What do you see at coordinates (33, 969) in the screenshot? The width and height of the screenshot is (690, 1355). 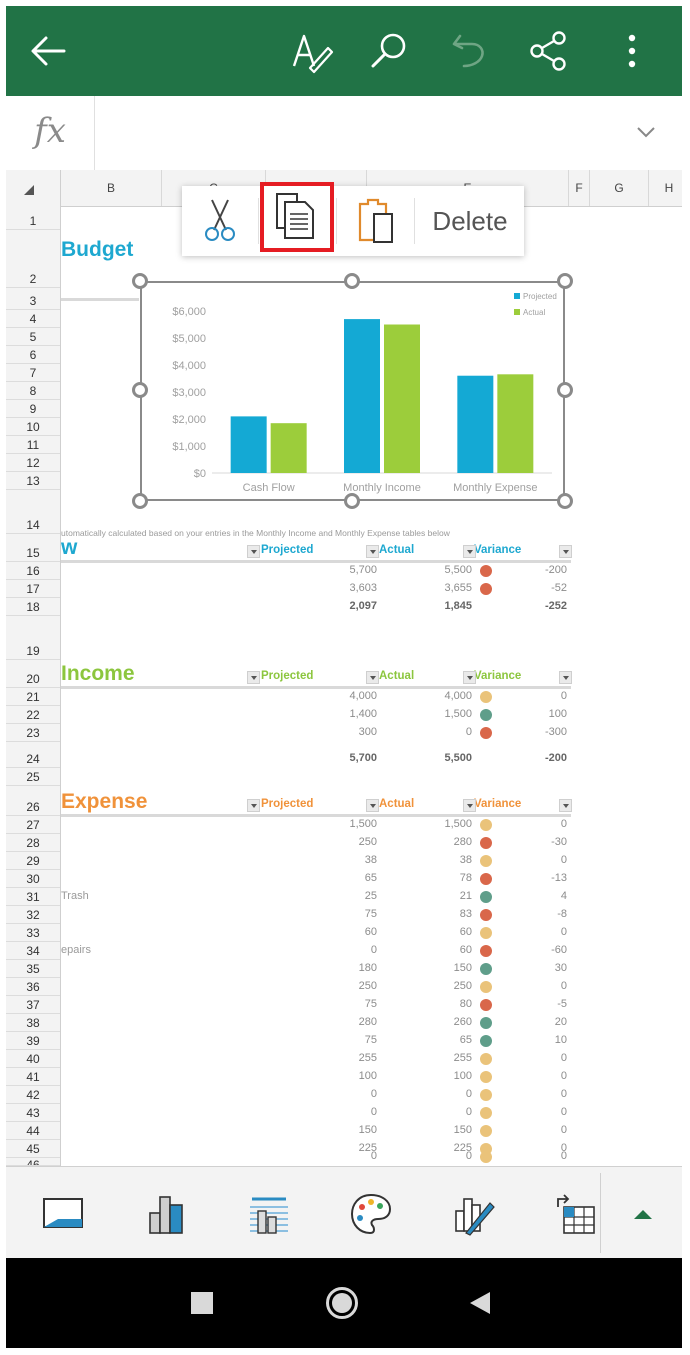 I see `row-header-35: 35` at bounding box center [33, 969].